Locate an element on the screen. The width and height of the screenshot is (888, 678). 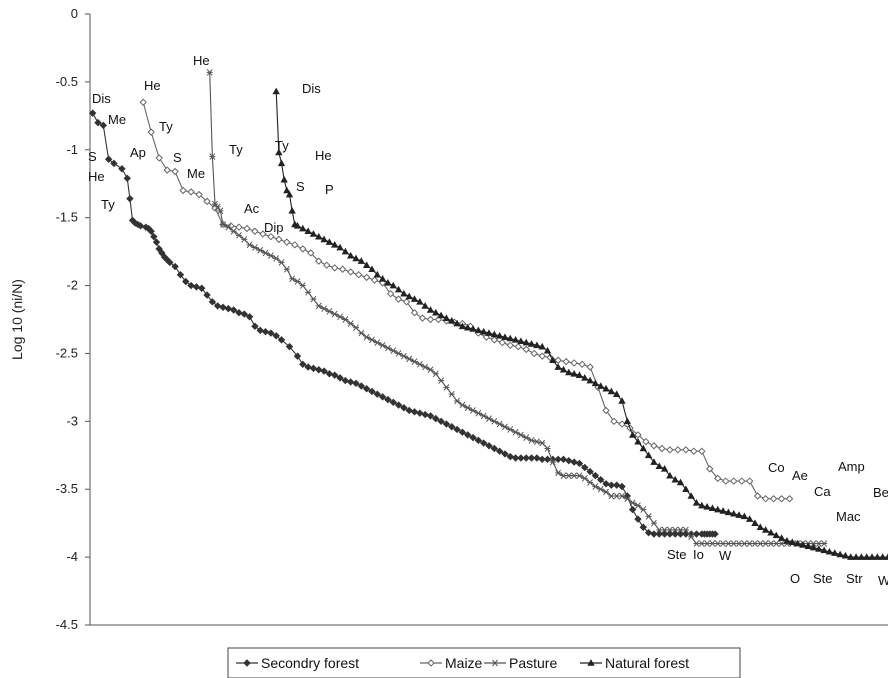
taxon-annotation: Dis is located at coordinates (101, 98).